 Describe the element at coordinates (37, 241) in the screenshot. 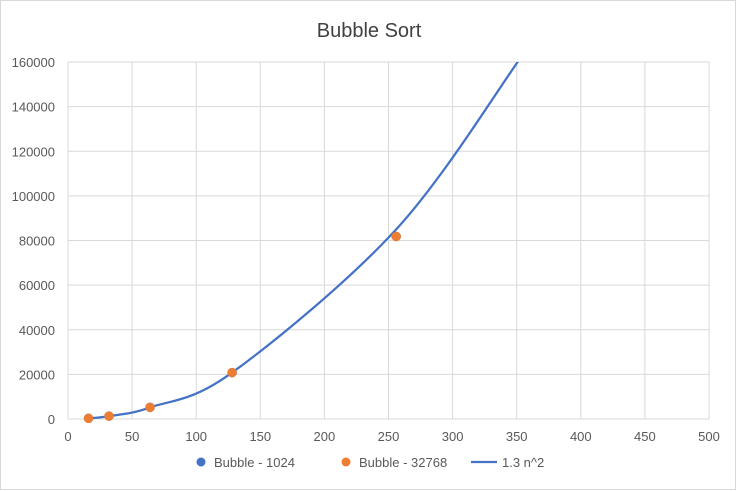

I see `y-tick-label: 80000` at that location.